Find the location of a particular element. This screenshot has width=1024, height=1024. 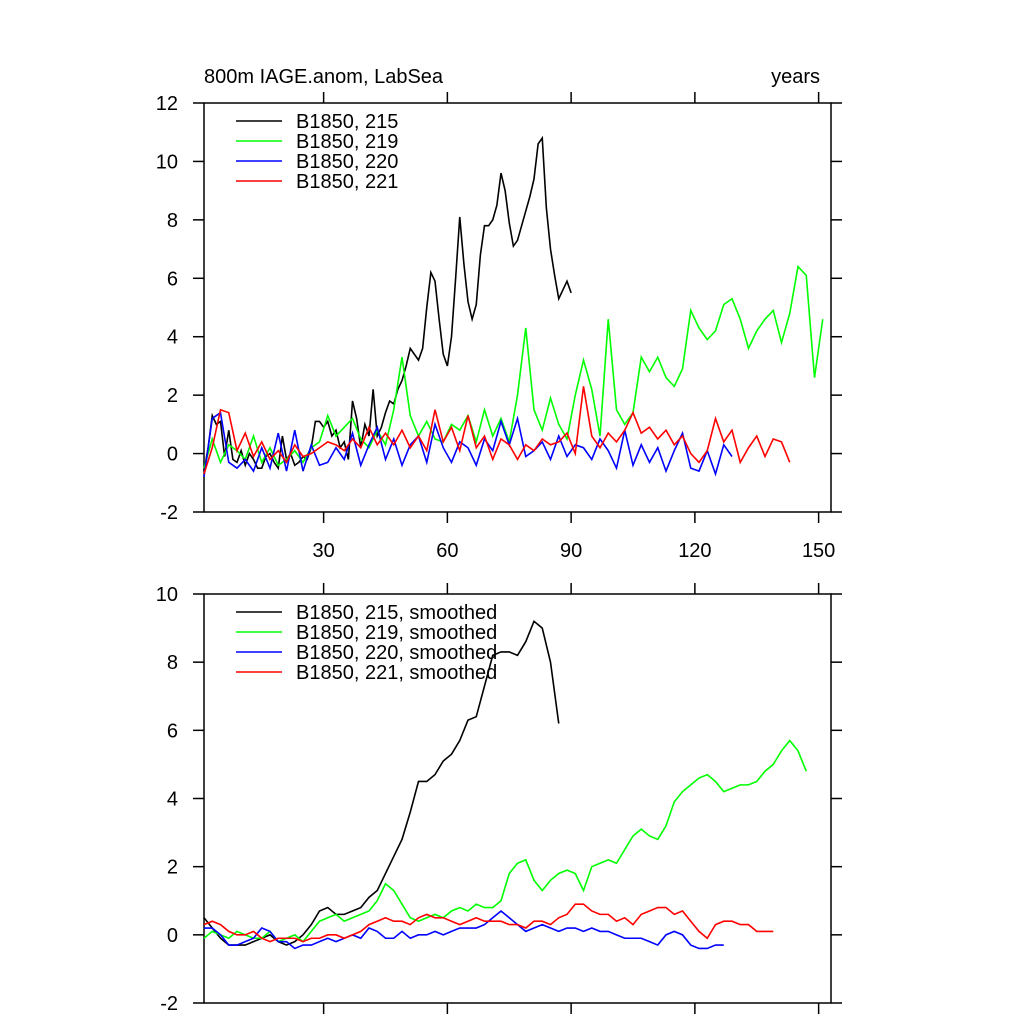

x-tick-label: 60 is located at coordinates (447, 551).